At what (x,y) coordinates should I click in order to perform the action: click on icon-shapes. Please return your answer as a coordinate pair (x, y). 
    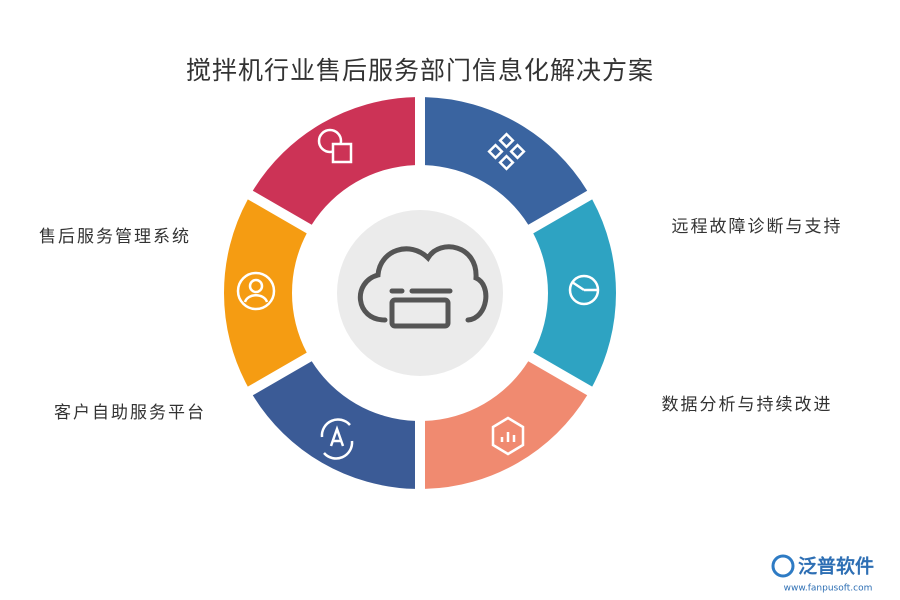
    Looking at the image, I should click on (335, 146).